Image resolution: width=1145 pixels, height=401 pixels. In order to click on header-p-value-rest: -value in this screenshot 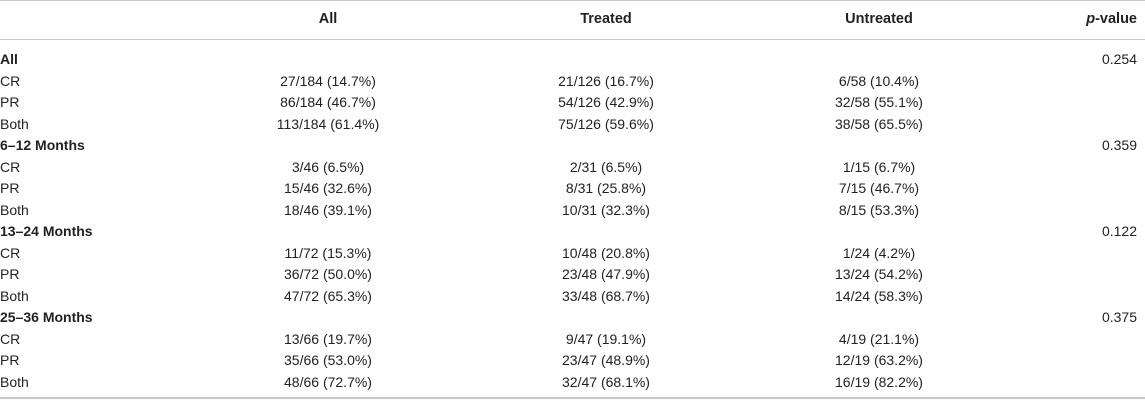, I will do `click(1116, 19)`.